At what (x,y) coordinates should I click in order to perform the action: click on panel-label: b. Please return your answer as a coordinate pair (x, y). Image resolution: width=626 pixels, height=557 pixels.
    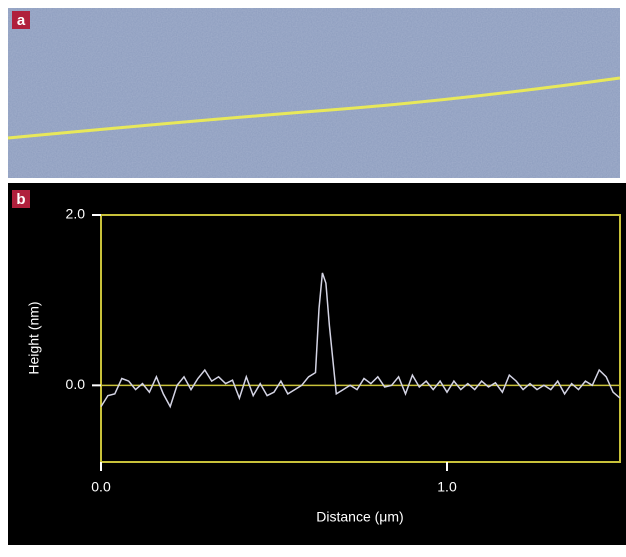
    Looking at the image, I should click on (20, 199).